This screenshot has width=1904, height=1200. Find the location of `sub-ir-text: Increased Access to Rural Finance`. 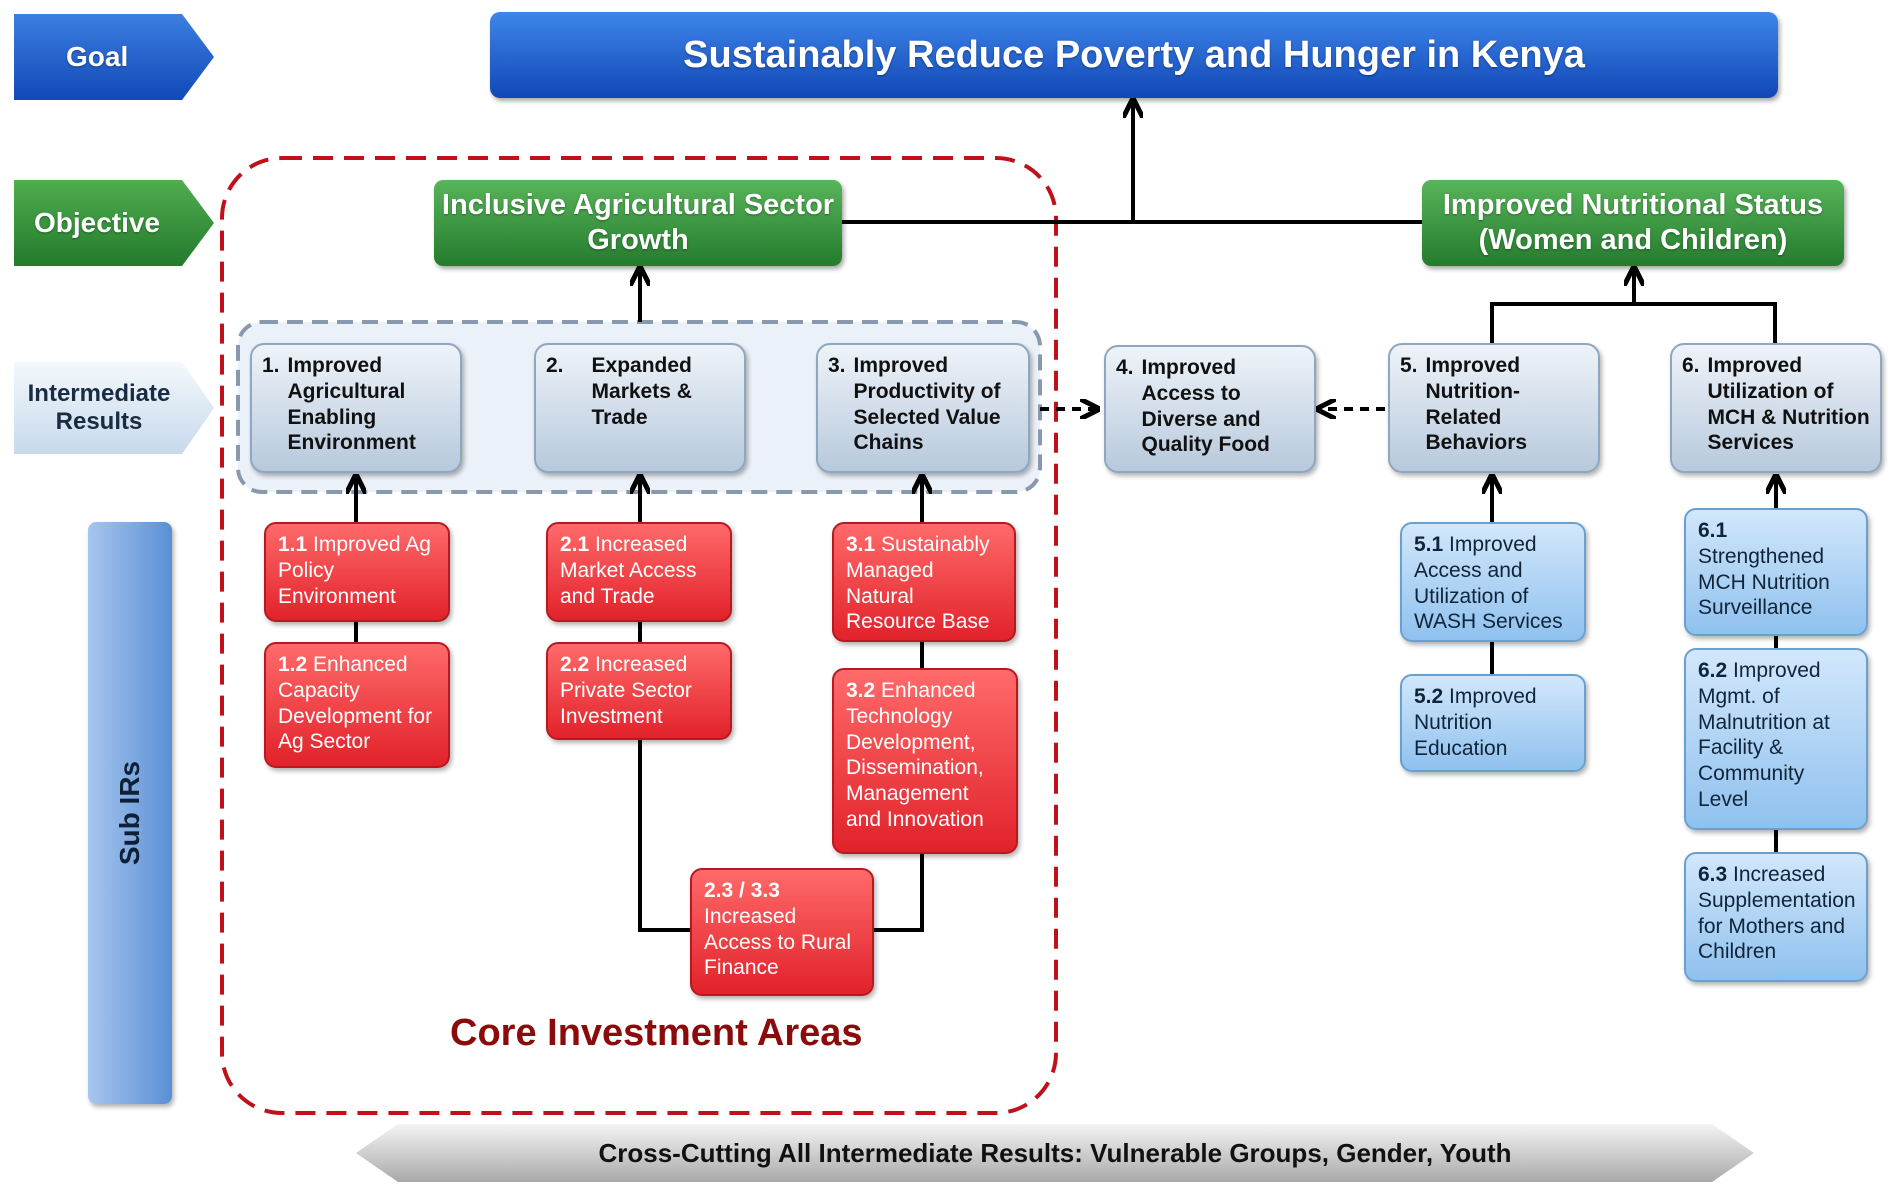

sub-ir-text: Increased Access to Rural Finance is located at coordinates (778, 942).